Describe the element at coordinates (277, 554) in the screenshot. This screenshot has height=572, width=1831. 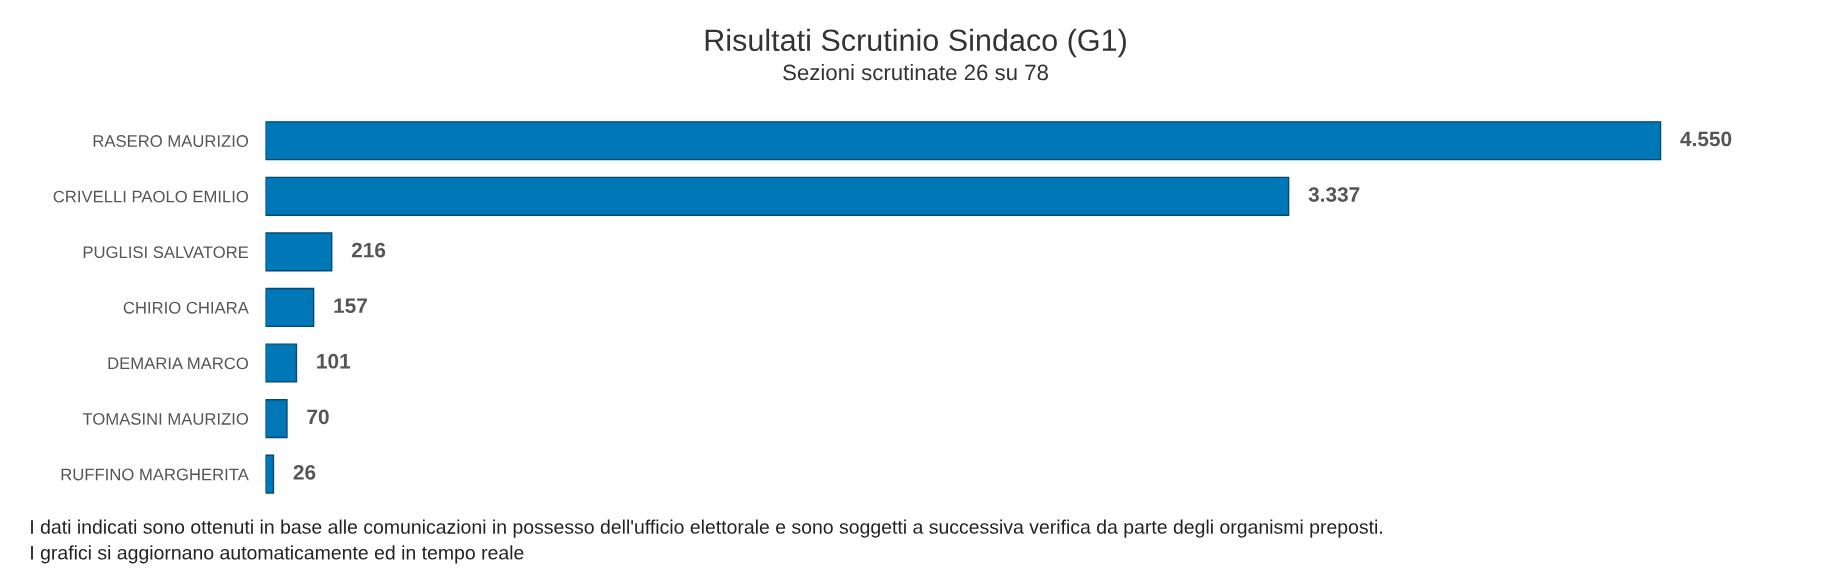
I see `text: I grafici si aggiornano automaticamente ed in tempo reale` at that location.